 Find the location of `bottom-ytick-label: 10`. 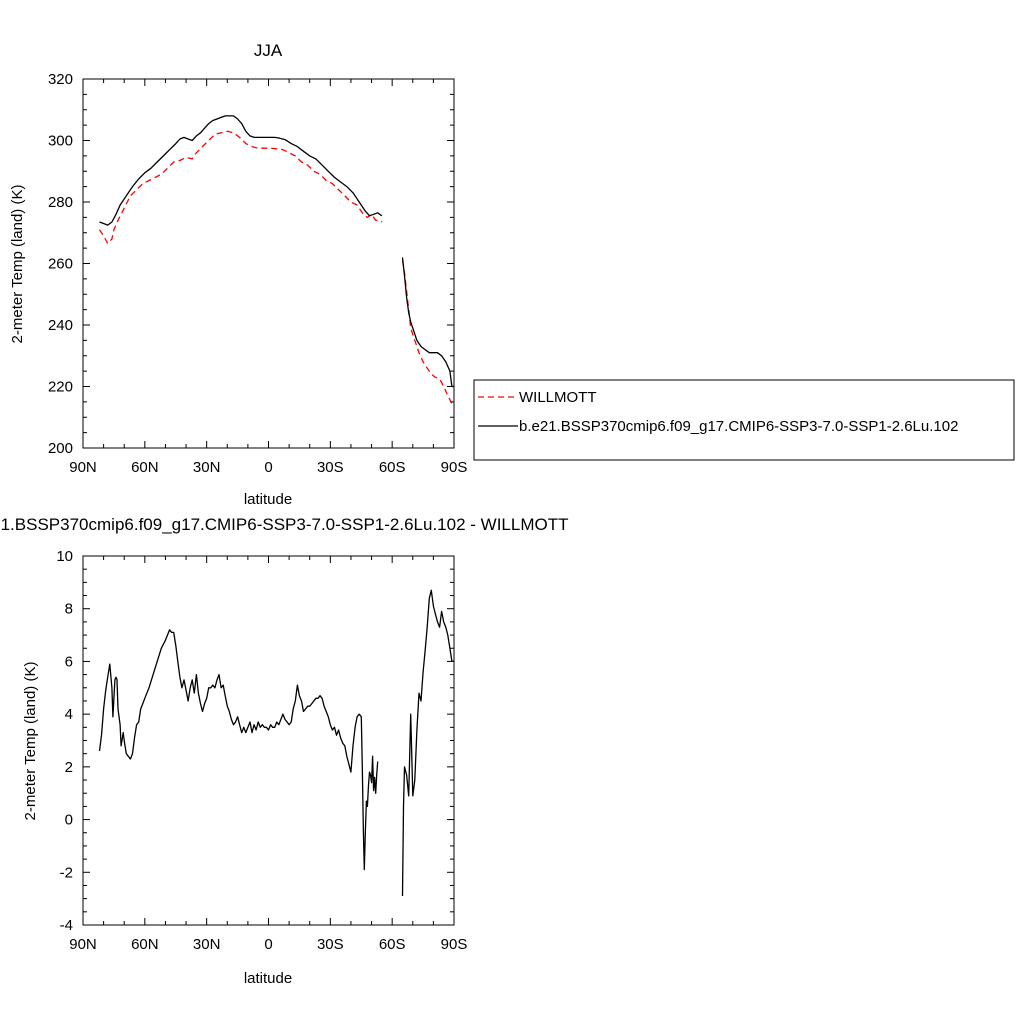

bottom-ytick-label: 10 is located at coordinates (64, 556).